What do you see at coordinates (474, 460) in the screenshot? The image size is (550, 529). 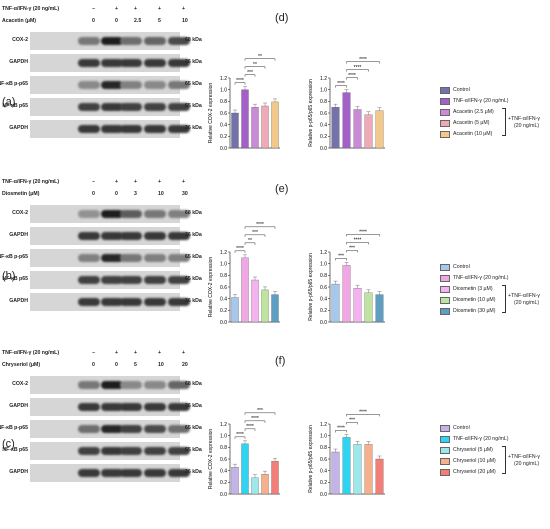 I see `legend-entry: Chryseriol (10 μM)` at bounding box center [474, 460].